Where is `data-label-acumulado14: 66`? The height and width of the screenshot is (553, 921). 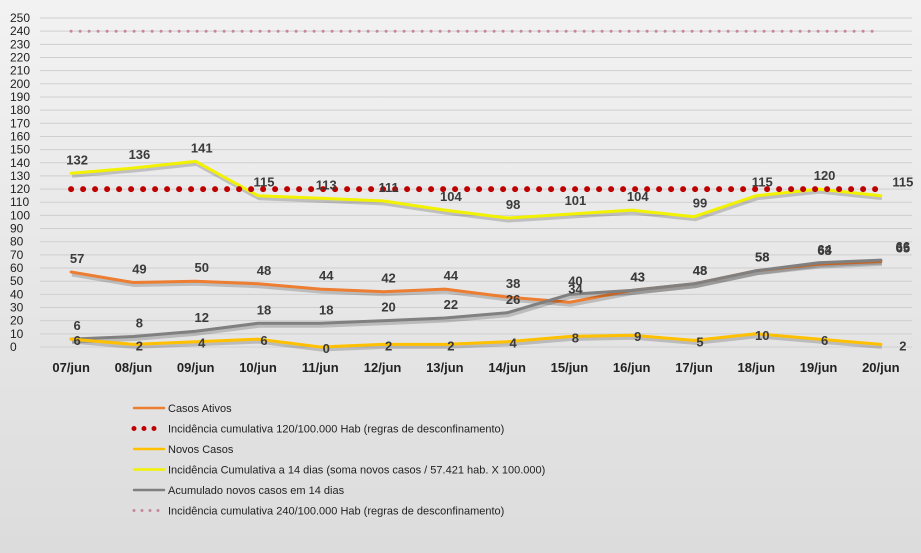
data-label-acumulado14: 66 is located at coordinates (903, 246).